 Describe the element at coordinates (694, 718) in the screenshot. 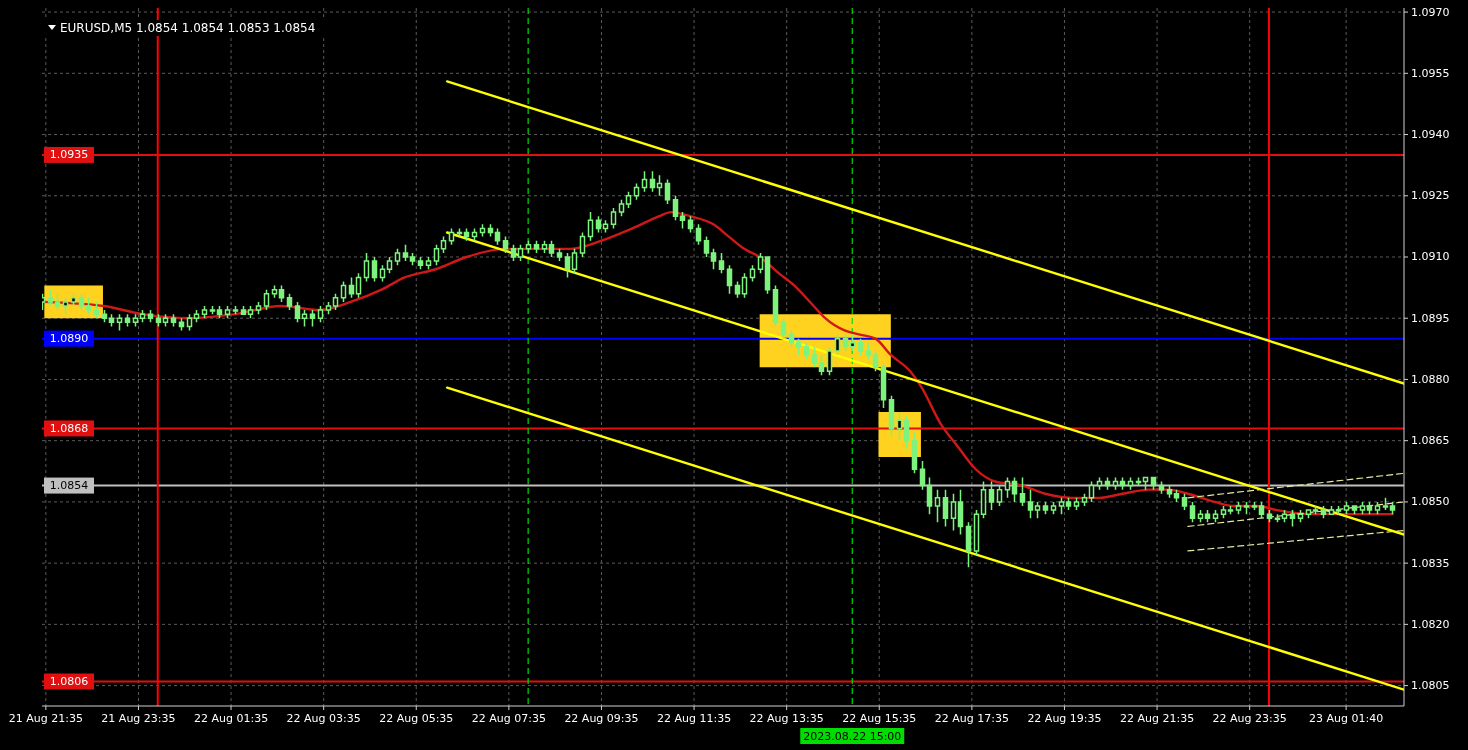

I see `x-tick-label: 22 Aug 11:35` at that location.